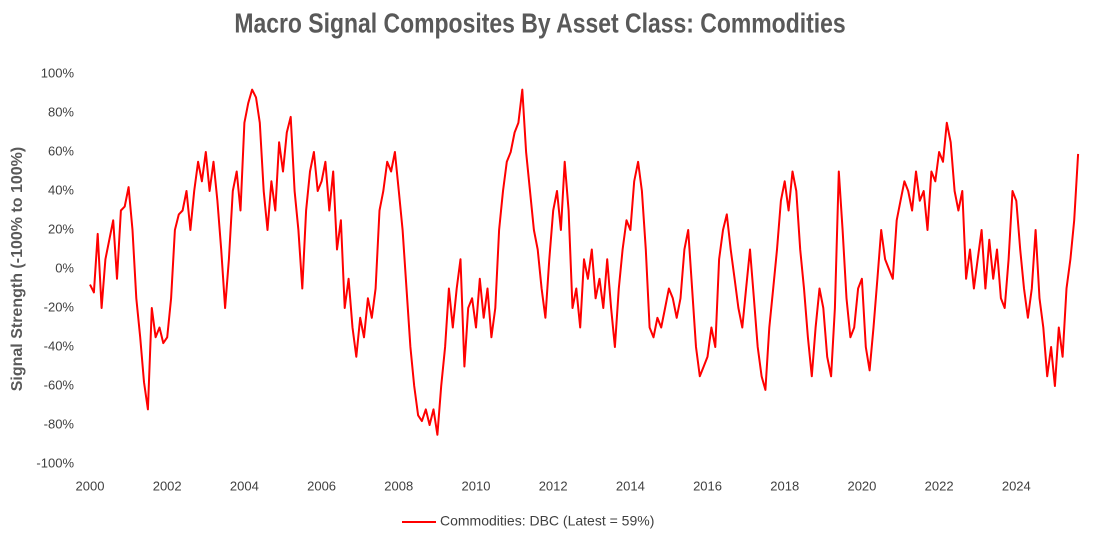 This screenshot has width=1102, height=543. What do you see at coordinates (58, 72) in the screenshot?
I see `y-tick-label: 100%` at bounding box center [58, 72].